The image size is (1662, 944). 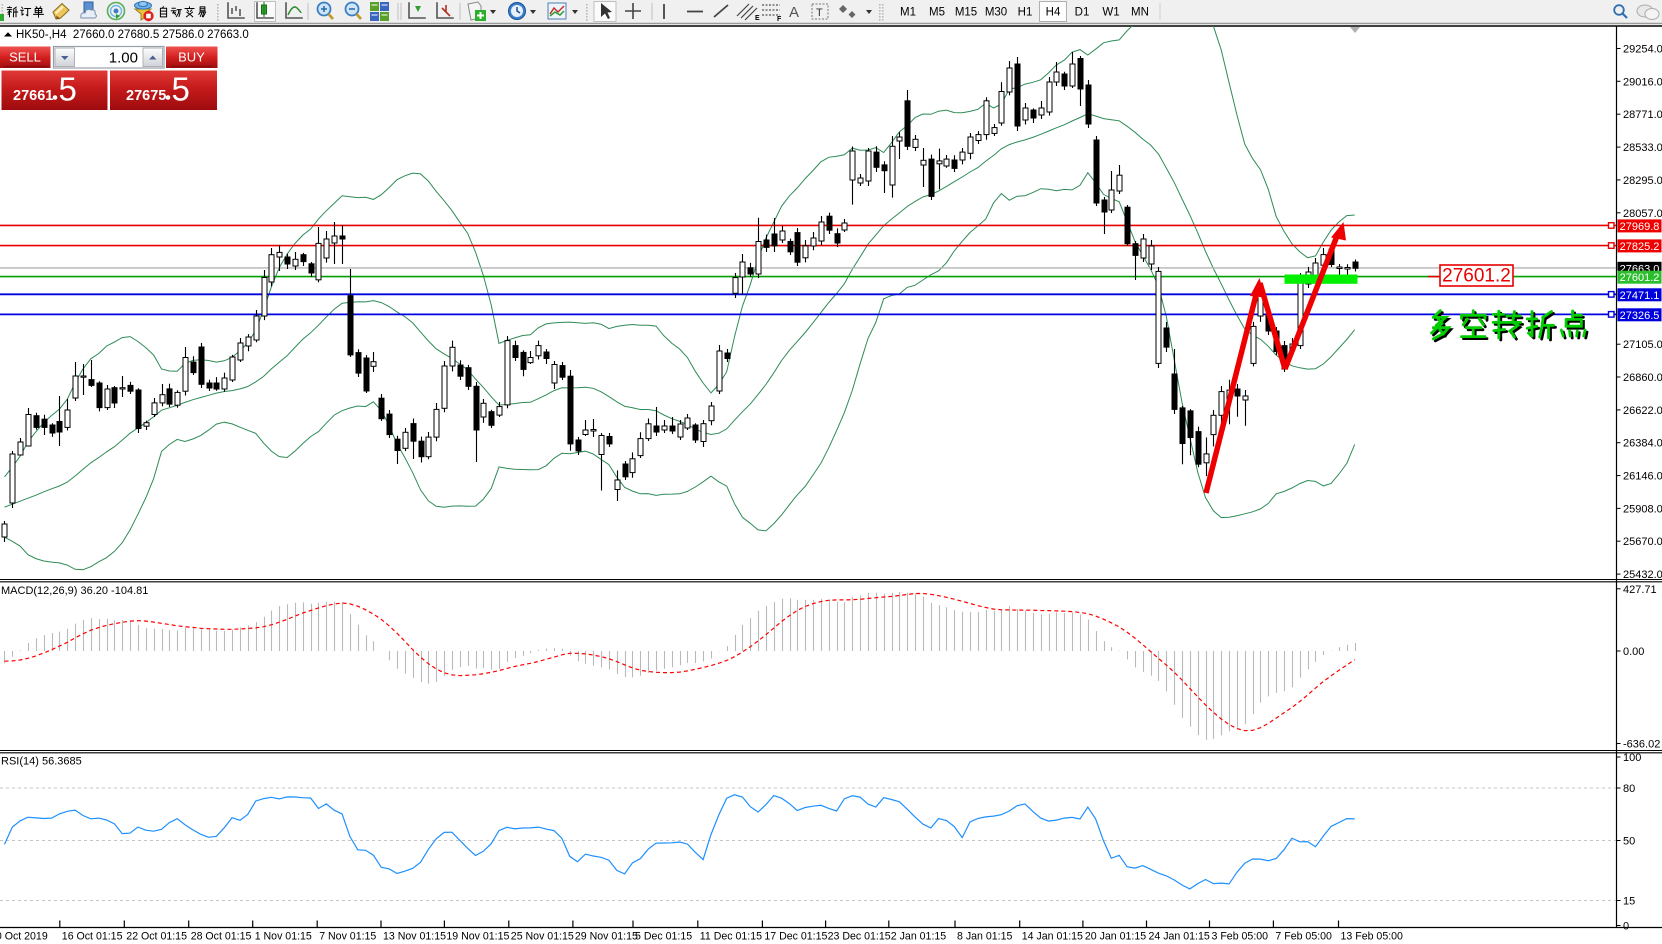 What do you see at coordinates (283, 937) in the screenshot?
I see `svg-text: 1 Nov 01:15` at bounding box center [283, 937].